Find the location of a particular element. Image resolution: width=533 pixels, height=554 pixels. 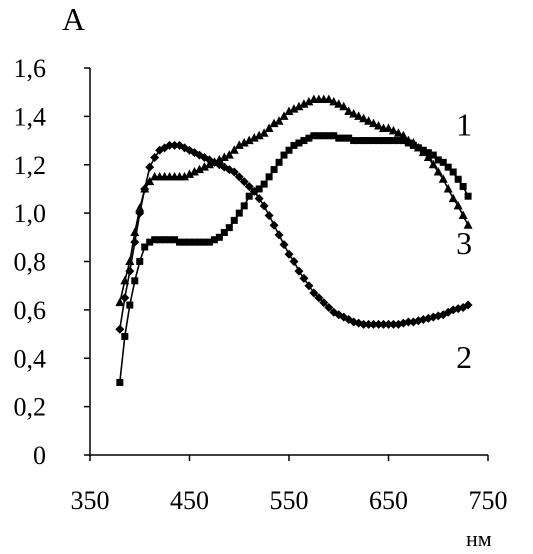

curve-labels: 1 3 2 is located at coordinates (464, 241).